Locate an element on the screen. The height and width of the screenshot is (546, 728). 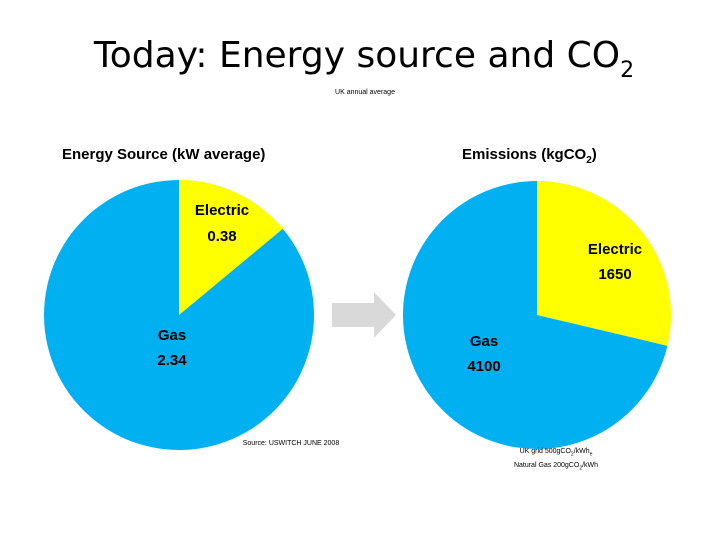
label-electric-value: 1650 is located at coordinates (614, 274).